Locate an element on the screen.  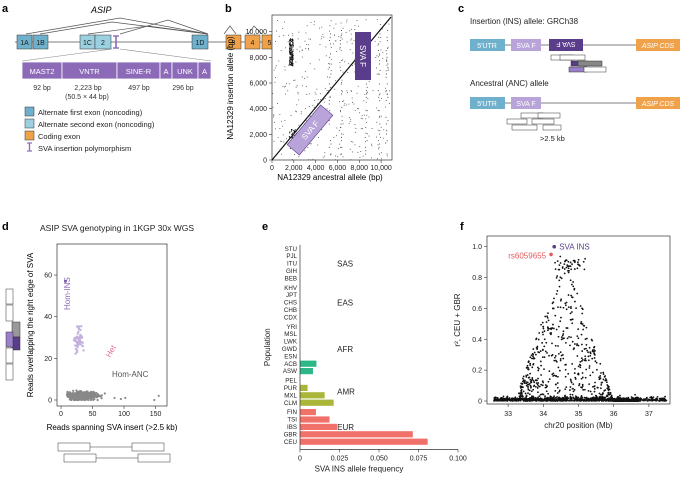
genotype-ticks: 0 50 100 150 0 20 40 60 is located at coordinates (102, 345).